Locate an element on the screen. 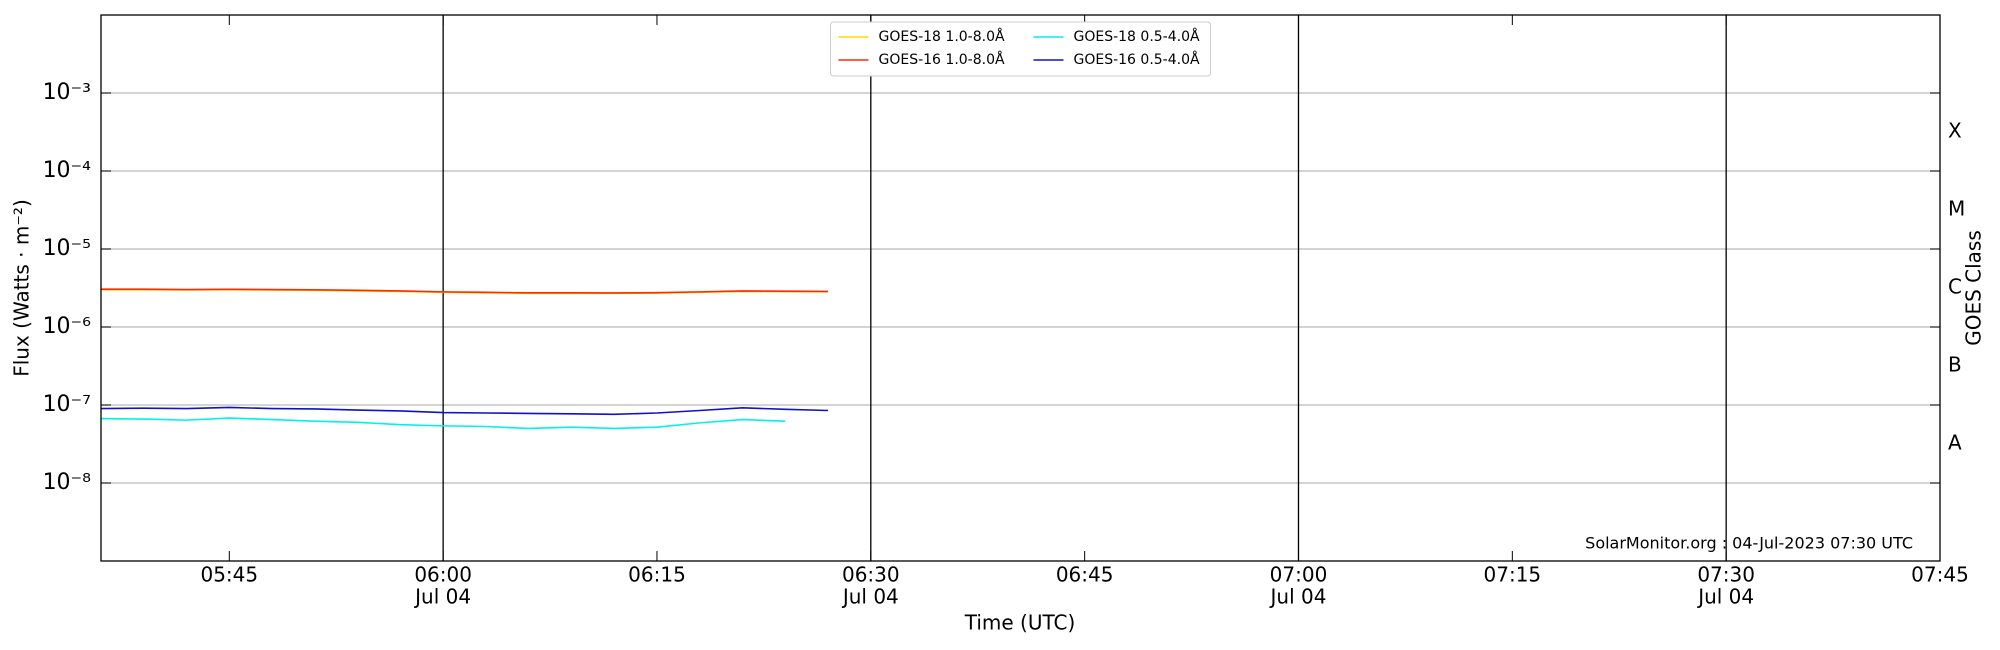 The height and width of the screenshot is (650, 2000). class-label: C is located at coordinates (1955, 287).